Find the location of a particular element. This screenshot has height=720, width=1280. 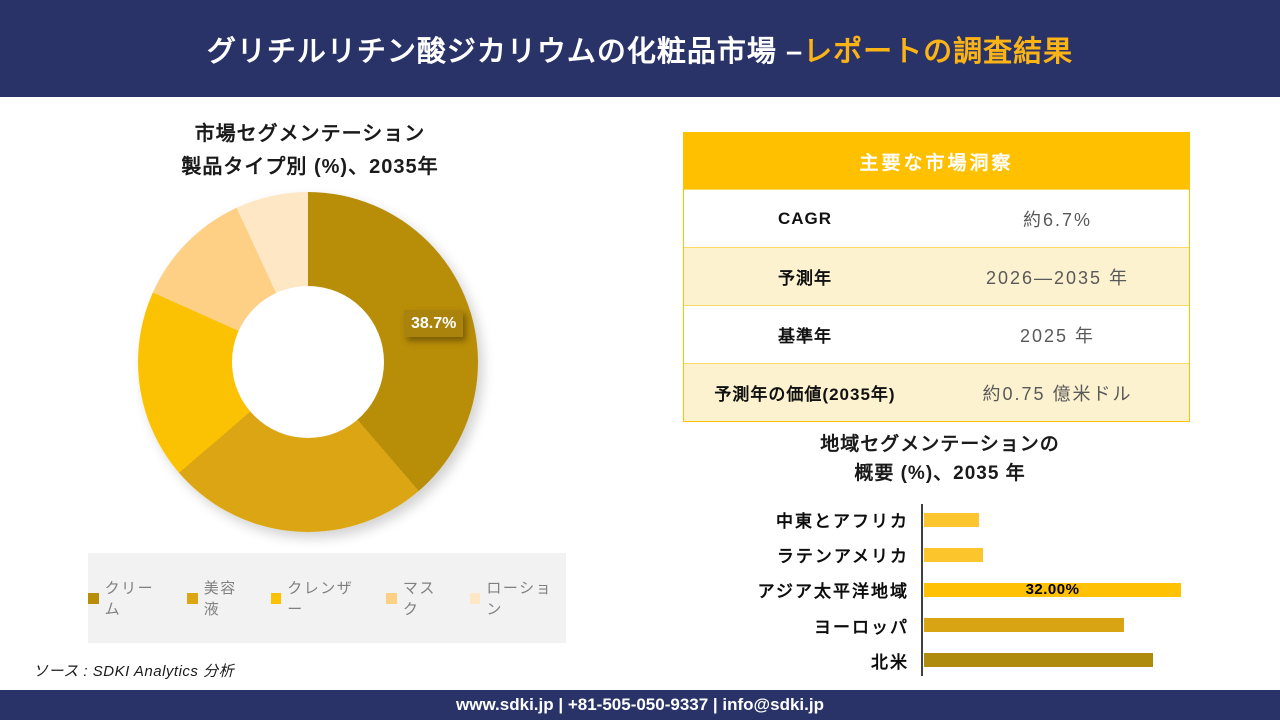

bar-rows: 中東とアフリカ ラテンアメリカアジア太平洋地域 32.00% ヨーロッパ北米 is located at coordinates (936, 590).